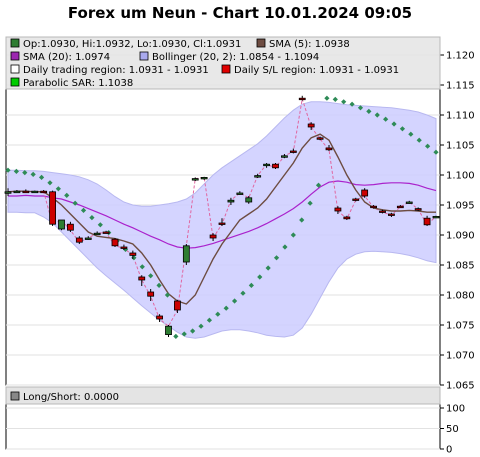  I want to click on y-tick-label: 1.085, so click(460, 266).